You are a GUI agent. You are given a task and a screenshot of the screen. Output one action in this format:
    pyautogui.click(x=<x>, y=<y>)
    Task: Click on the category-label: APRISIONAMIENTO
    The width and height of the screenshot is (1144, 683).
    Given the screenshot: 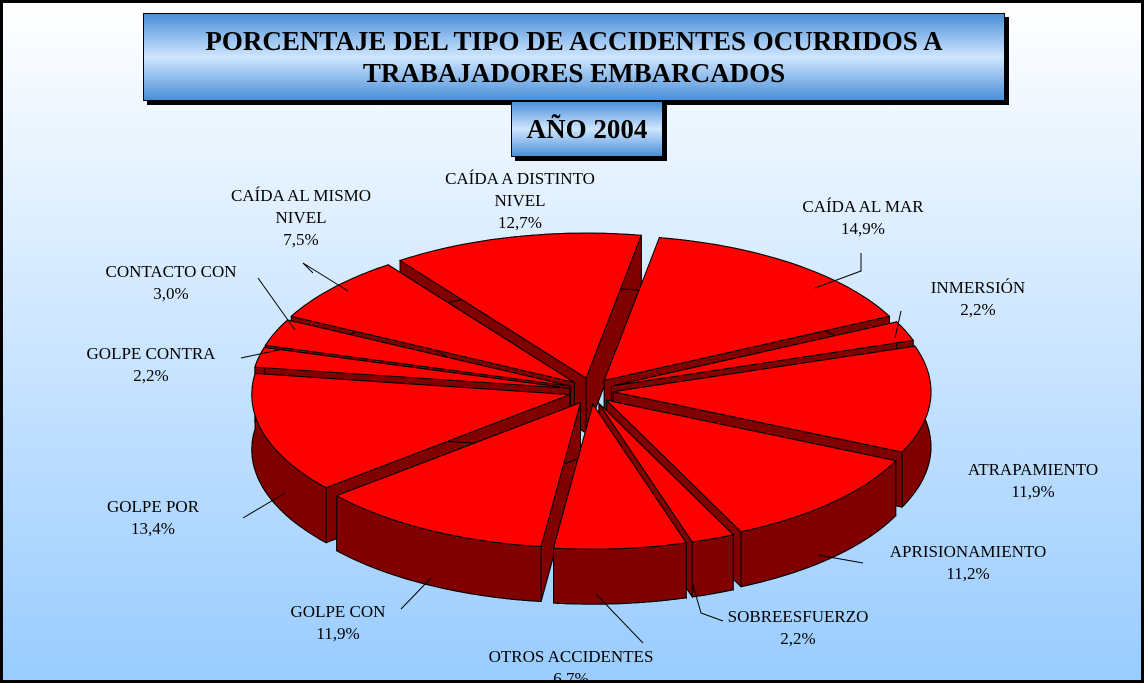 What is the action you would take?
    pyautogui.click(x=968, y=551)
    